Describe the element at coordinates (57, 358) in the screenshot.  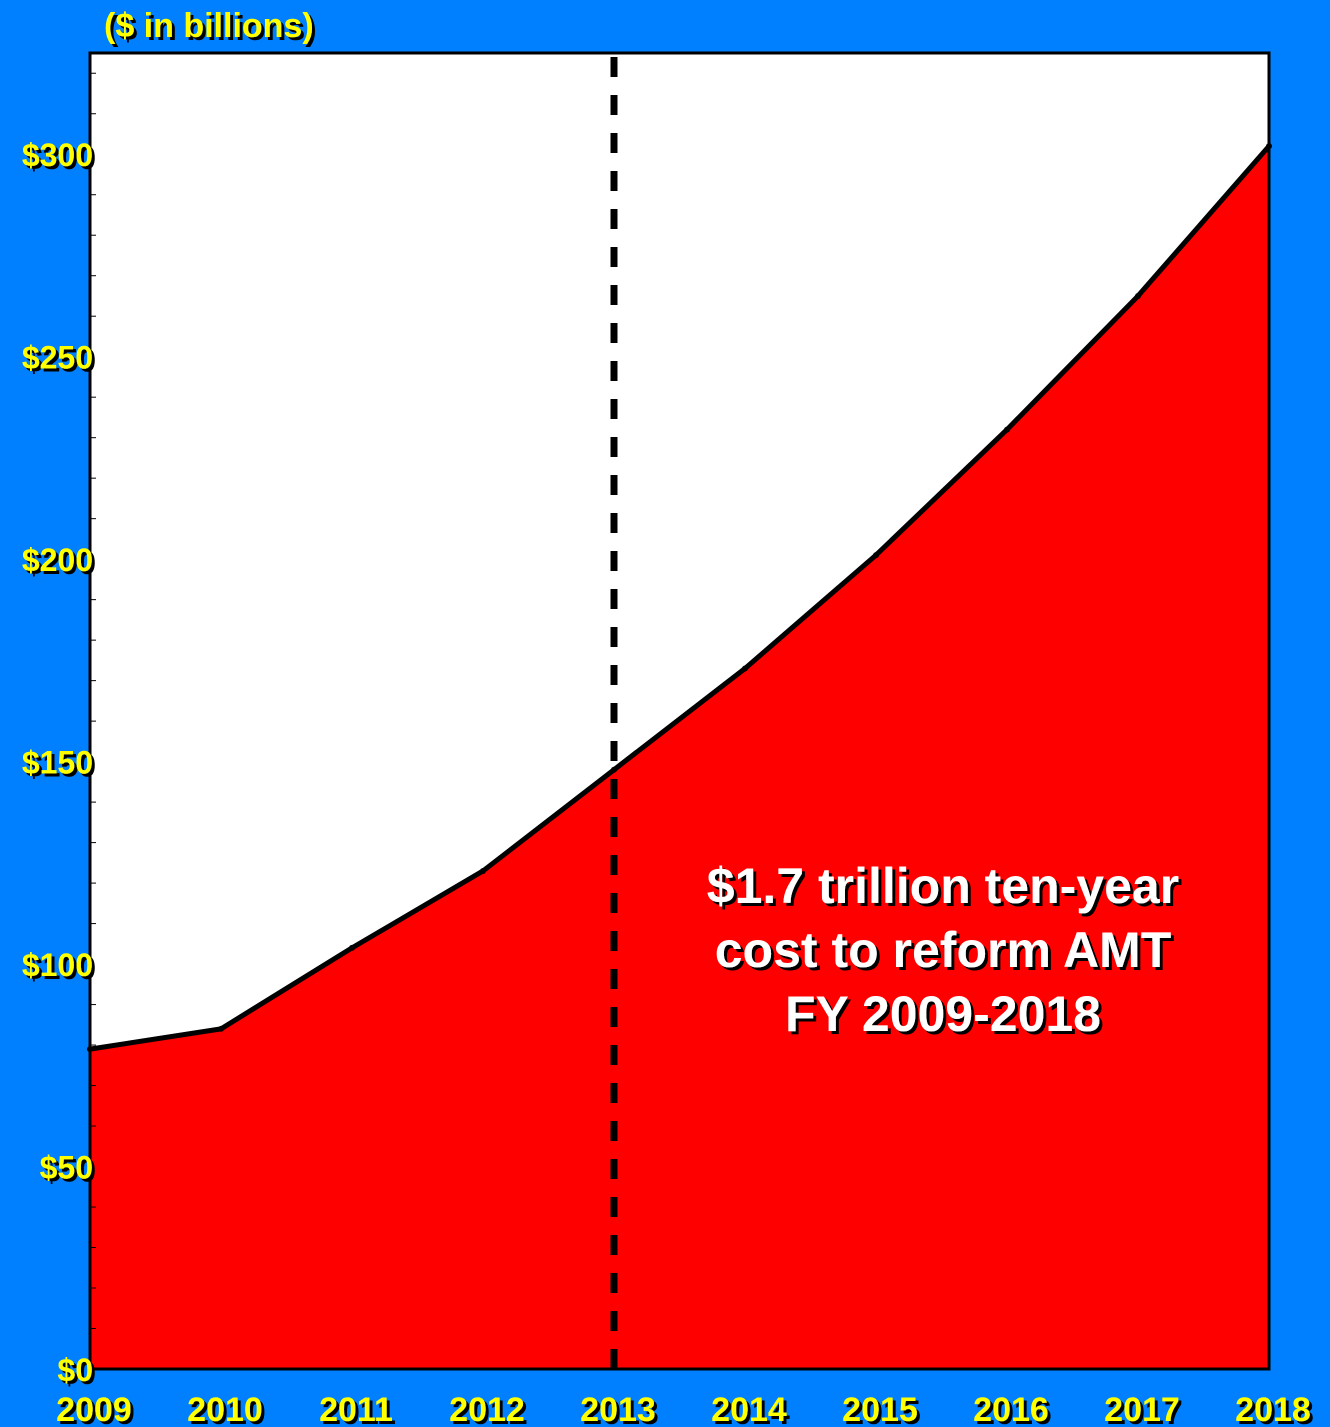
I see `y-tick-label: $250` at that location.